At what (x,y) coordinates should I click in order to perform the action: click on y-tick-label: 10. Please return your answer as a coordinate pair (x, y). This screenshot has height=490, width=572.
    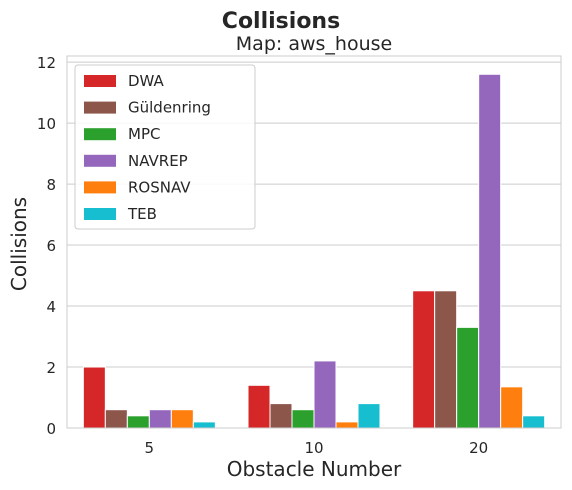
    Looking at the image, I should click on (46, 124).